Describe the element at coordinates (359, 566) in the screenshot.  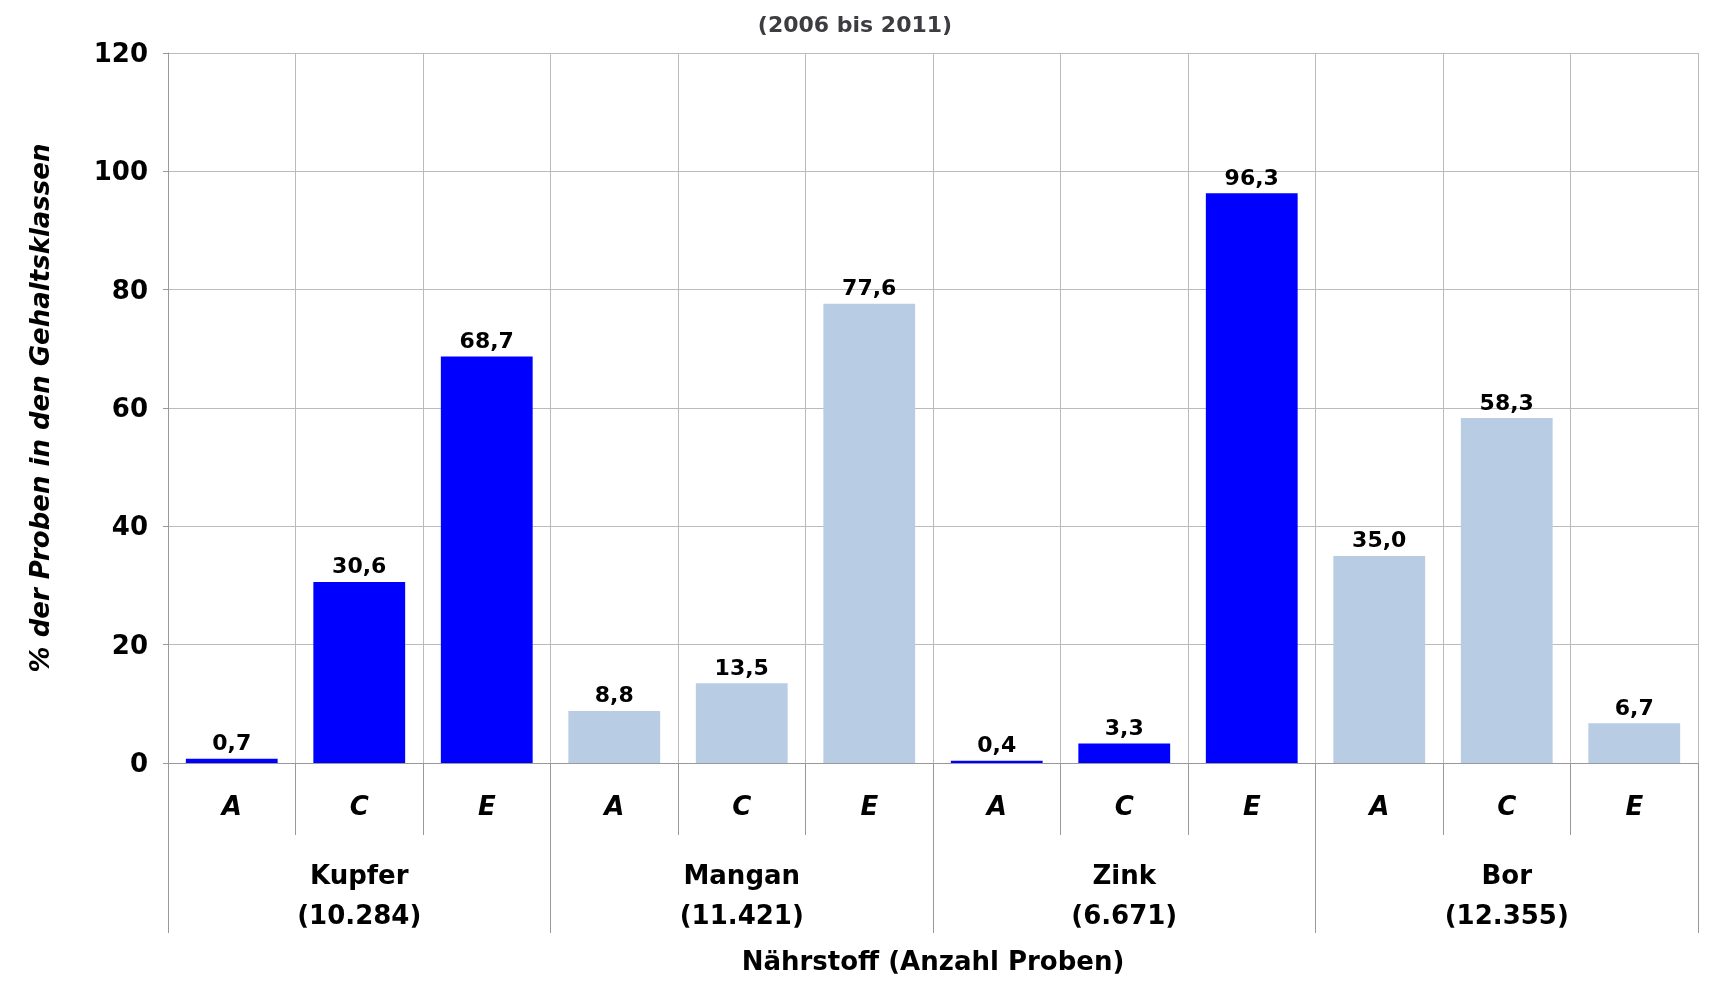
I see `data-label: 30,6` at that location.